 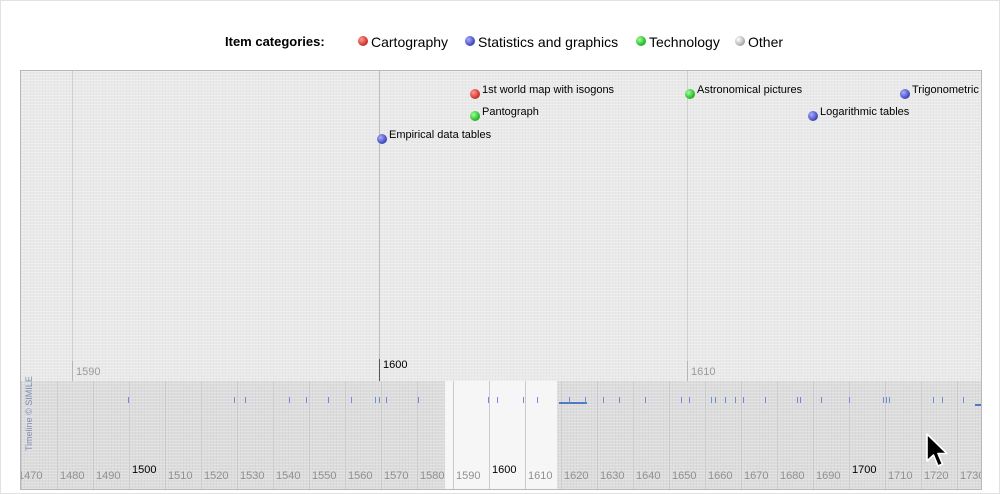 I want to click on mouse-cursor-icon, so click(x=937, y=450).